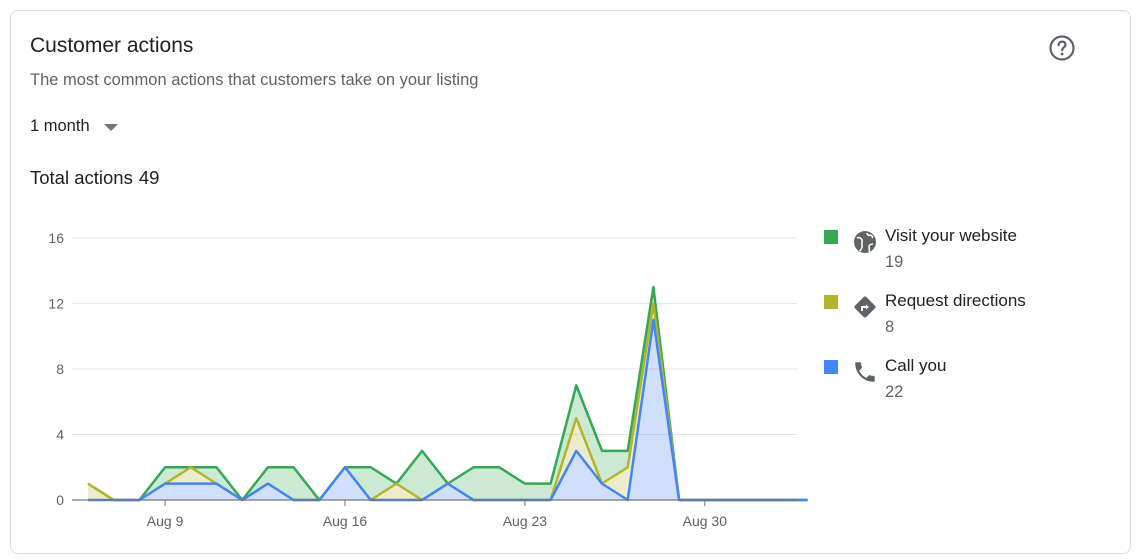  What do you see at coordinates (831, 237) in the screenshot?
I see `legend-swatch-visit-website` at bounding box center [831, 237].